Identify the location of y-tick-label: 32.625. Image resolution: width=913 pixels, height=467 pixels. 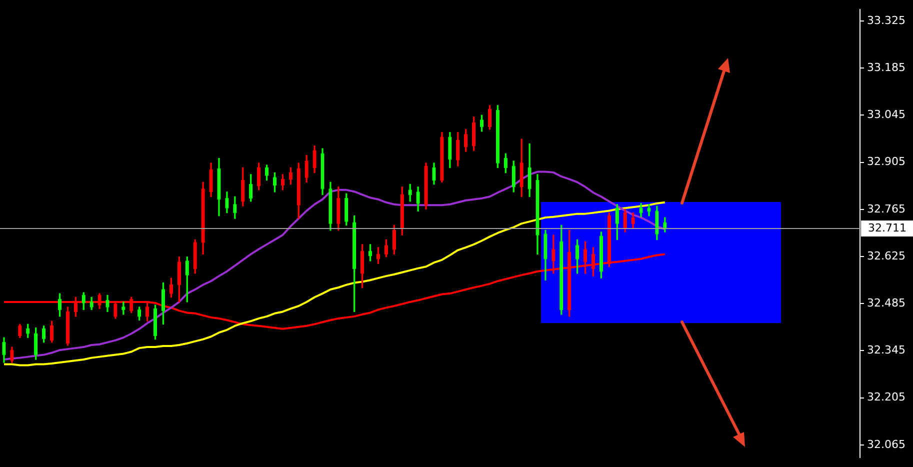
(886, 255).